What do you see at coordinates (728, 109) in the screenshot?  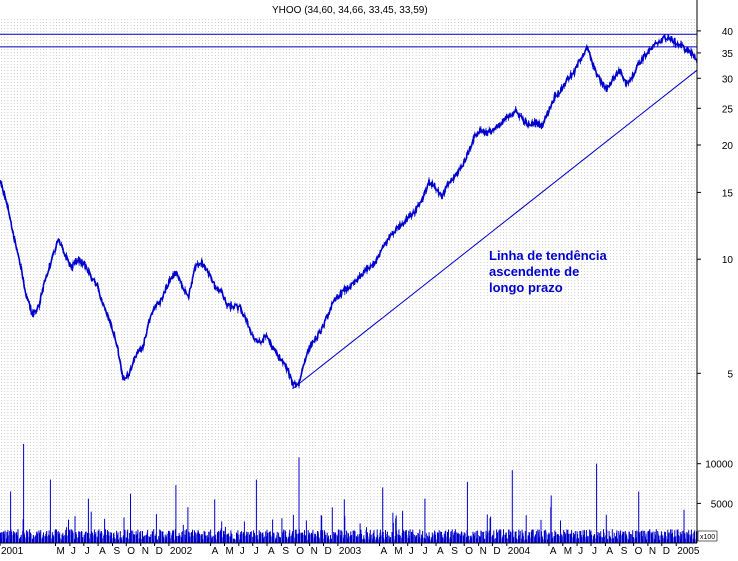 I see `price-tick-label: 25` at bounding box center [728, 109].